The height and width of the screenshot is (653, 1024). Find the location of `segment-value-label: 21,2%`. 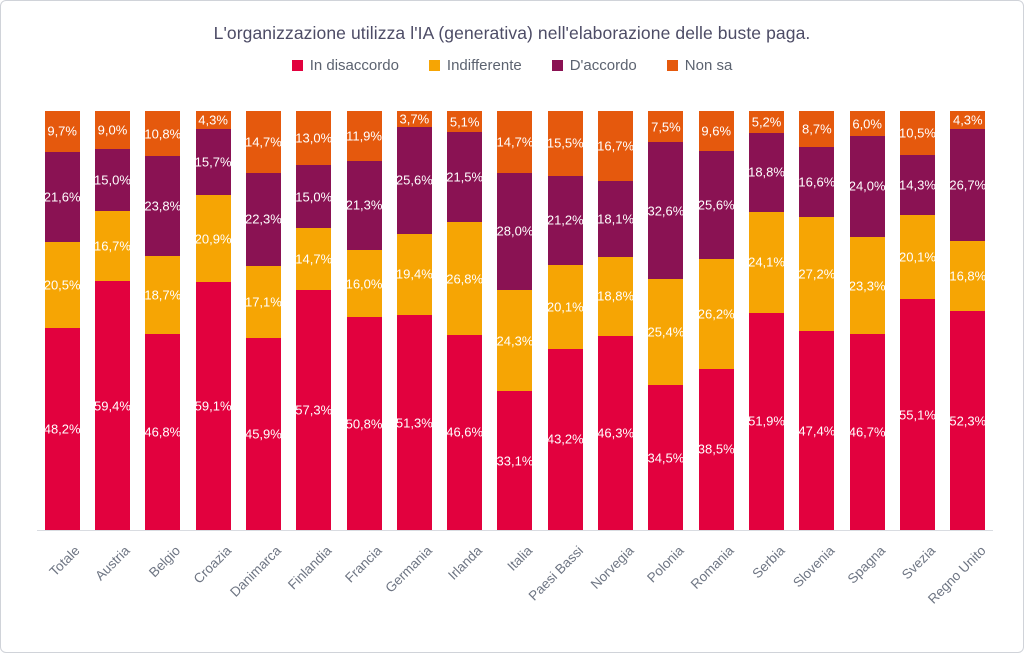

segment-value-label: 21,2% is located at coordinates (565, 220).